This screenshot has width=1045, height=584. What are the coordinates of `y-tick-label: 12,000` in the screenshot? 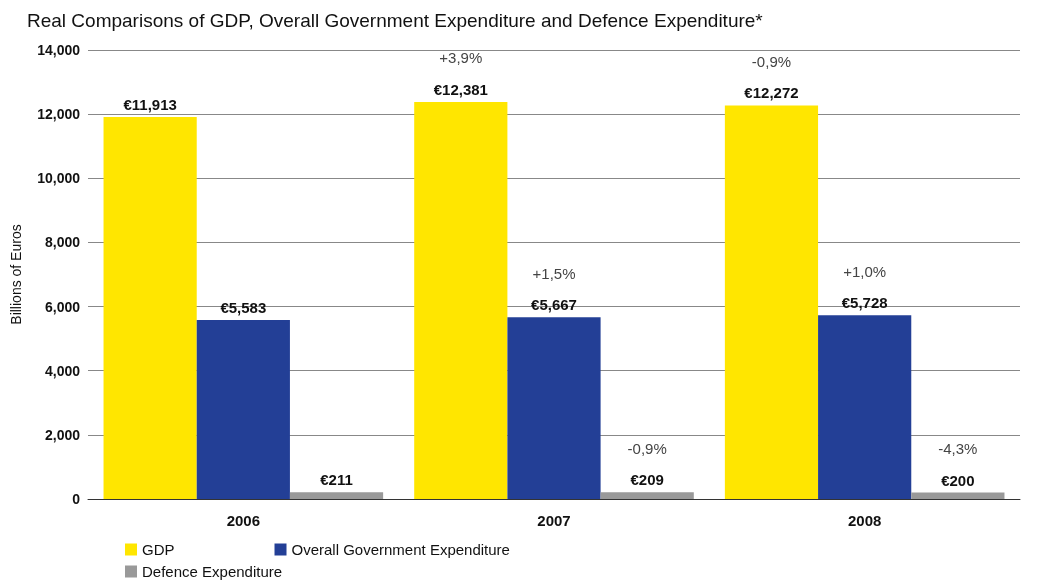 It's located at (59, 114).